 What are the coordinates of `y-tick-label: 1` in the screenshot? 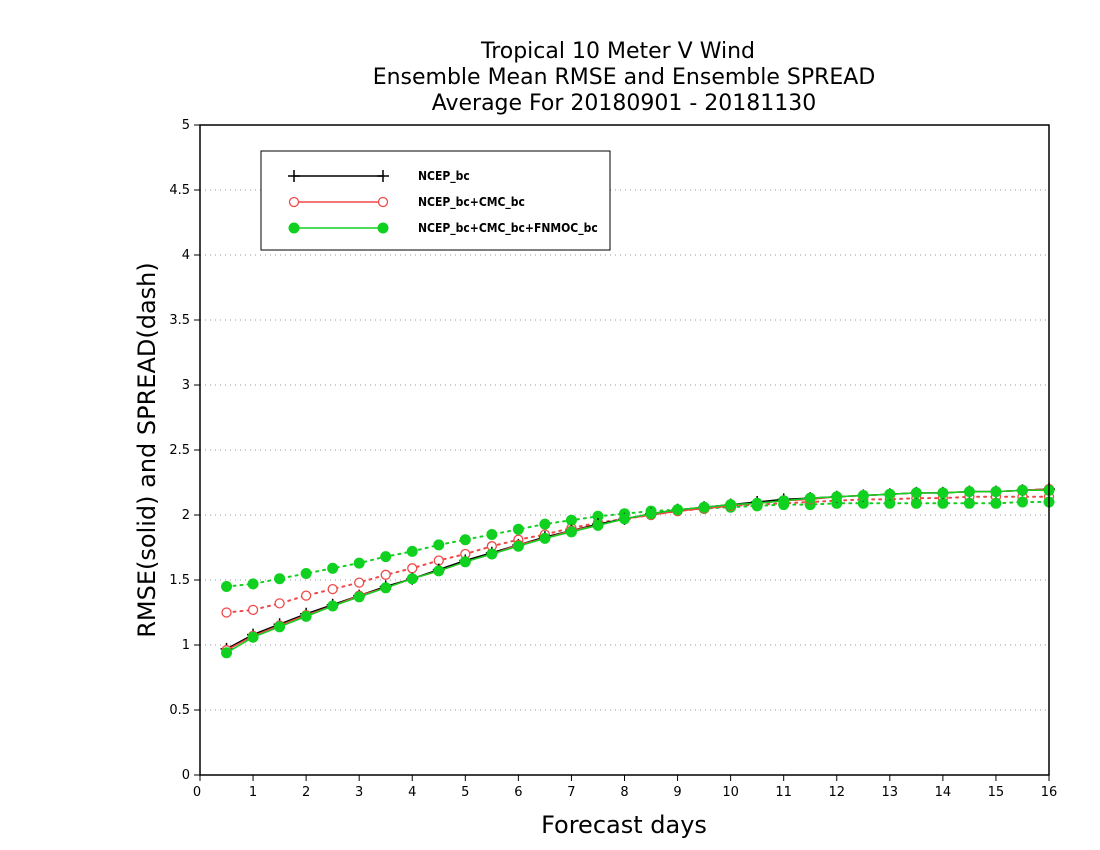 It's located at (186, 645).